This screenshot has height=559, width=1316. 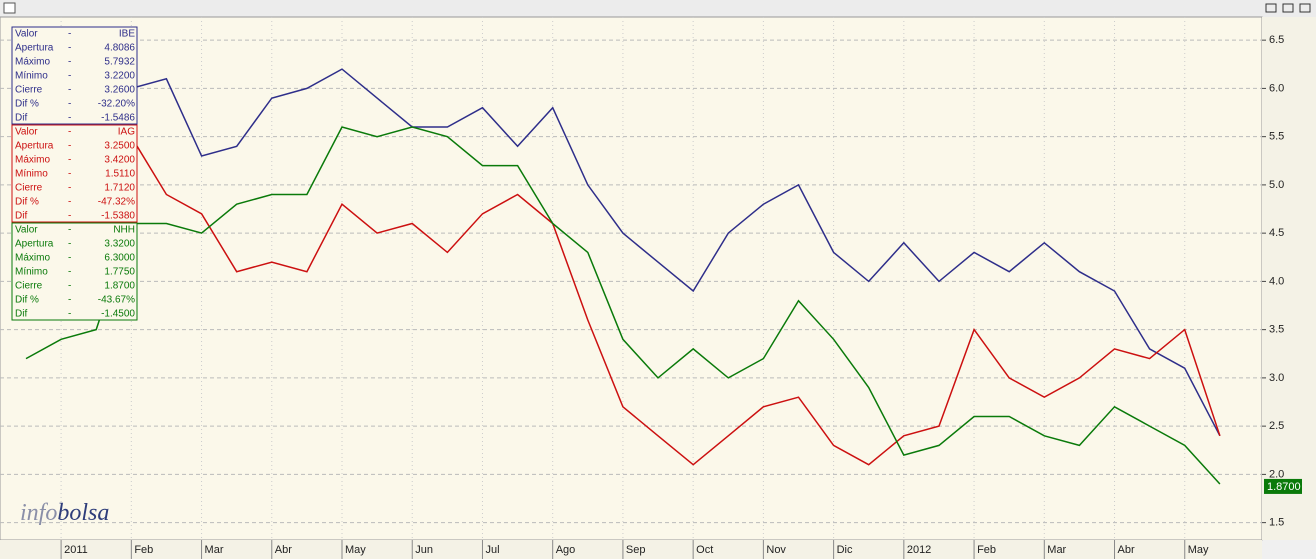 I want to click on legend-value: -47.32%, so click(x=116, y=202).